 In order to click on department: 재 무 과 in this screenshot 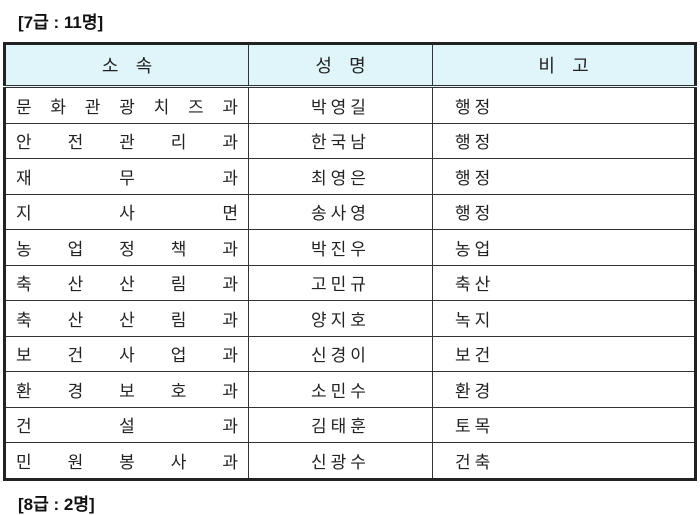, I will do `click(127, 178)`.